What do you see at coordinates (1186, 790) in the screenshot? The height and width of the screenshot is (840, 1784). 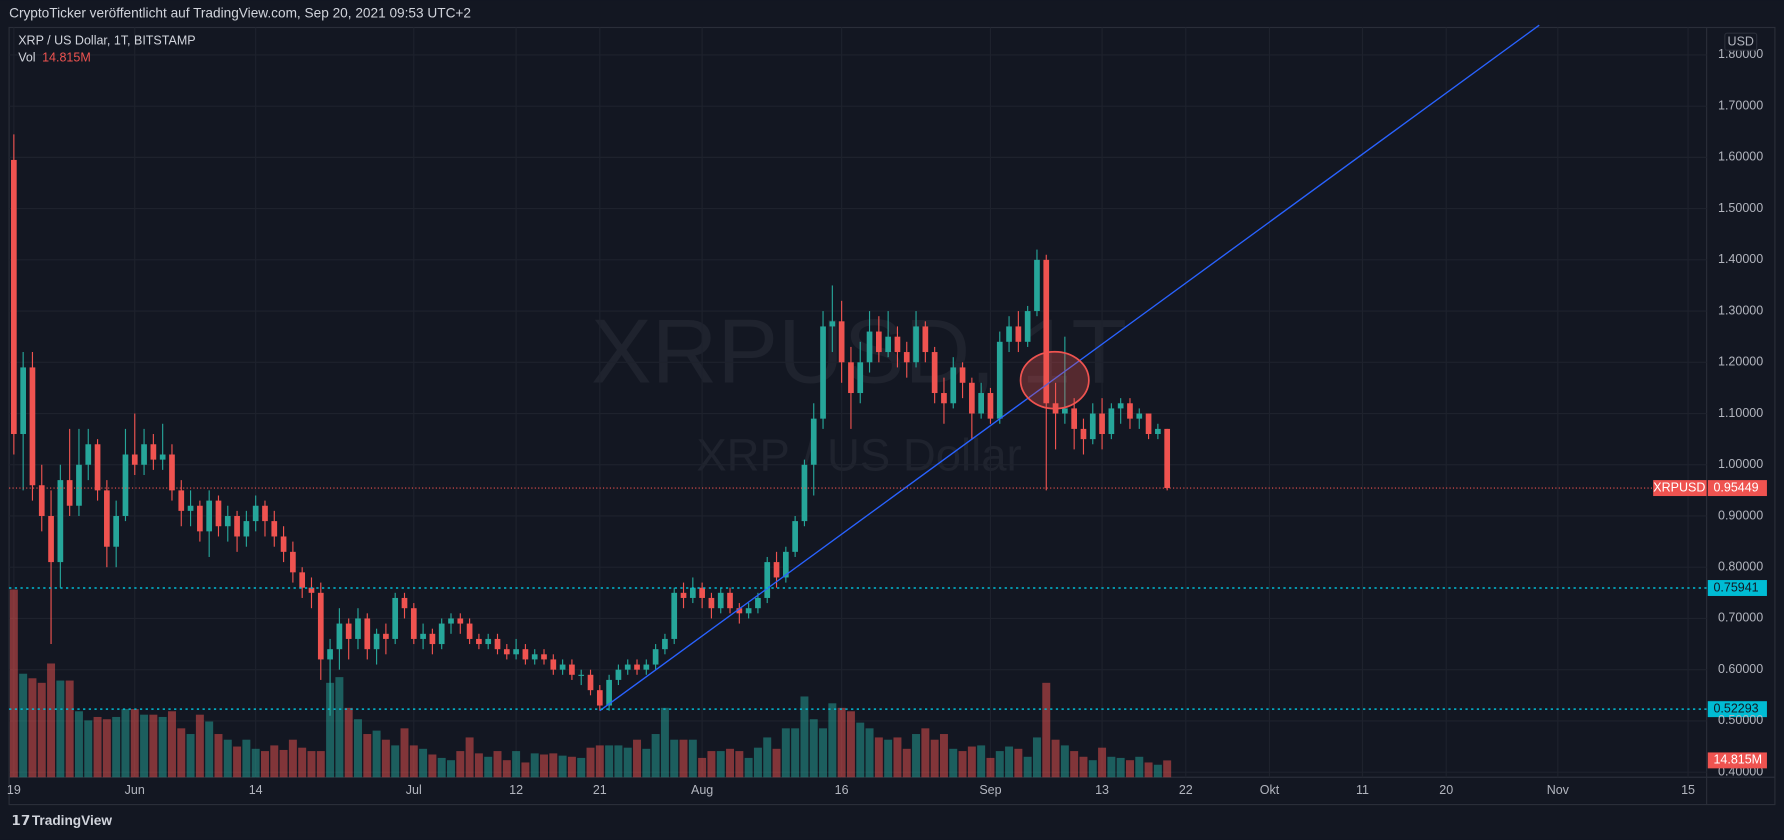 I see `x-tick-label: 22` at bounding box center [1186, 790].